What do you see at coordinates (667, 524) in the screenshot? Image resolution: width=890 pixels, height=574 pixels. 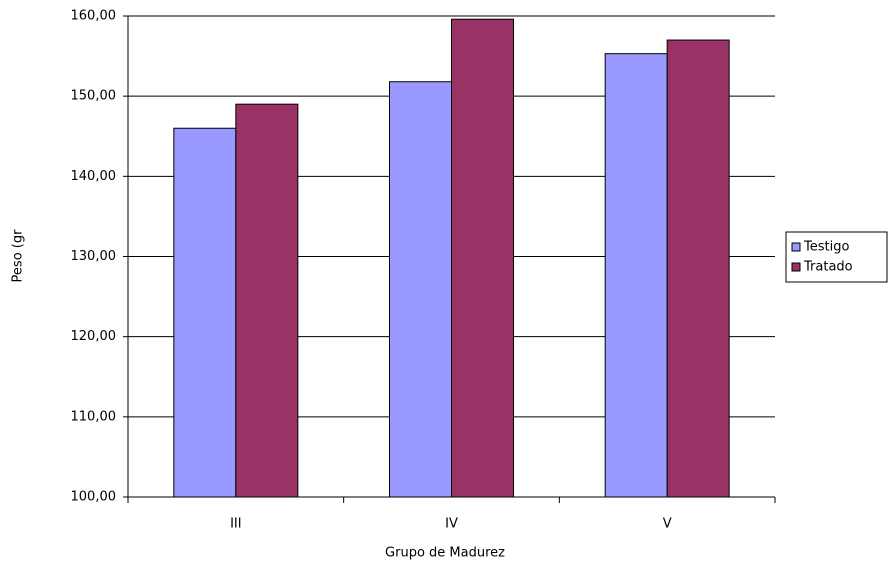 I see `x-tick-label: V` at bounding box center [667, 524].